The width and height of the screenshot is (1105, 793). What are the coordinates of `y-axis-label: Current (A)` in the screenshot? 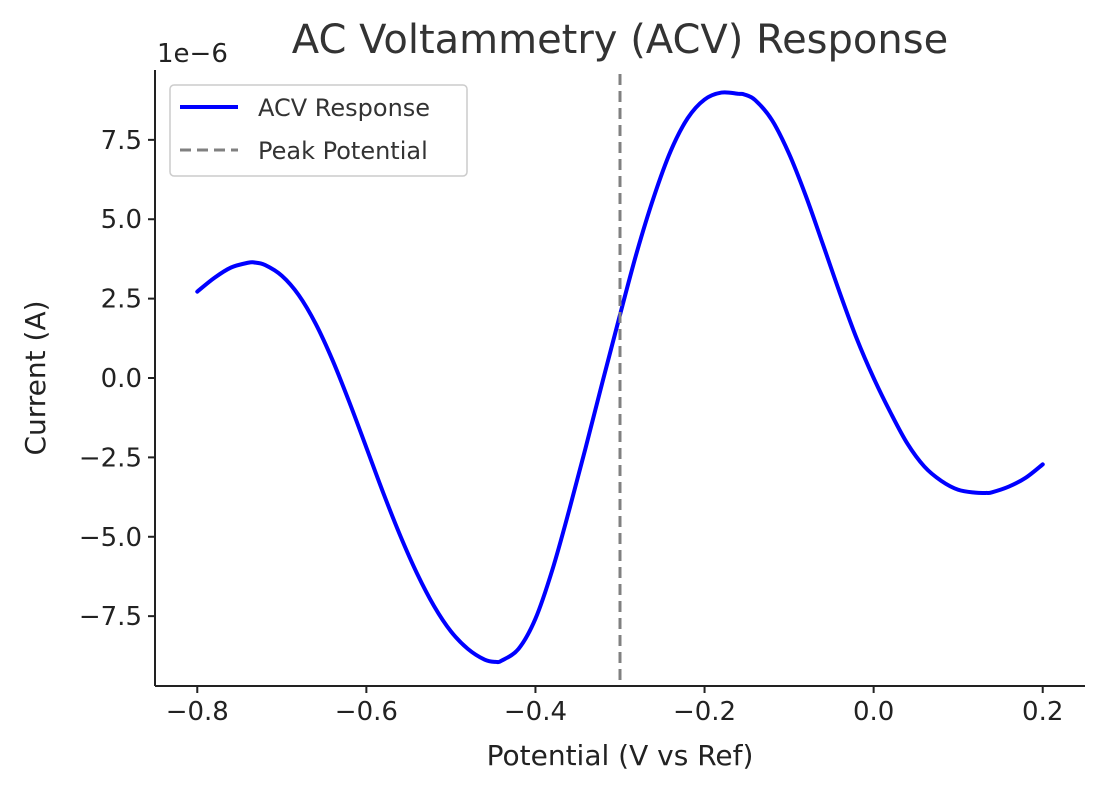 It's located at (35, 377).